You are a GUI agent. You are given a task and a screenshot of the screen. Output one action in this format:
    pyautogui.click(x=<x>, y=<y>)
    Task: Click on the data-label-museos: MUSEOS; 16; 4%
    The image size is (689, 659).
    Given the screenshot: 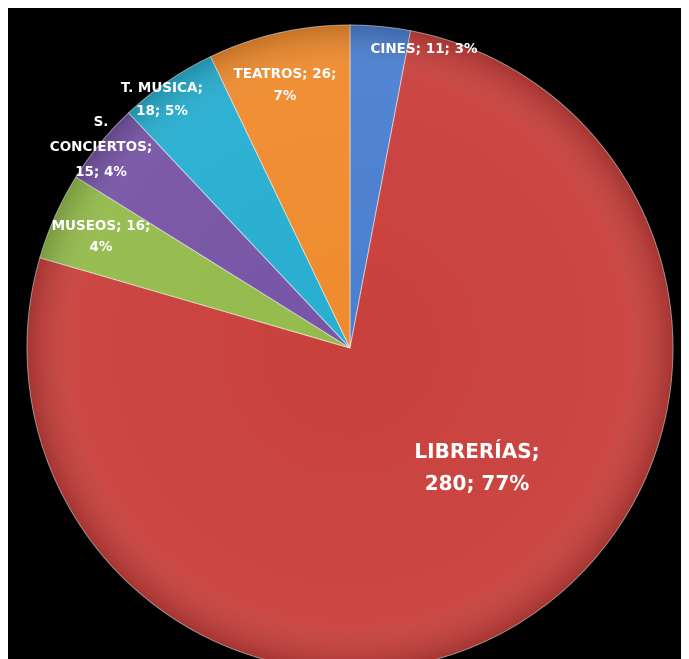 What is the action you would take?
    pyautogui.click(x=101, y=236)
    